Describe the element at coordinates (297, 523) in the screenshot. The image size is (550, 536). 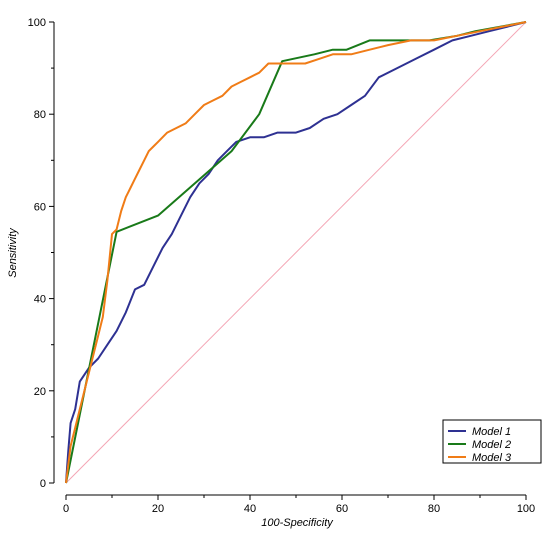
I see `x-axis-title: 100-Specificity` at that location.